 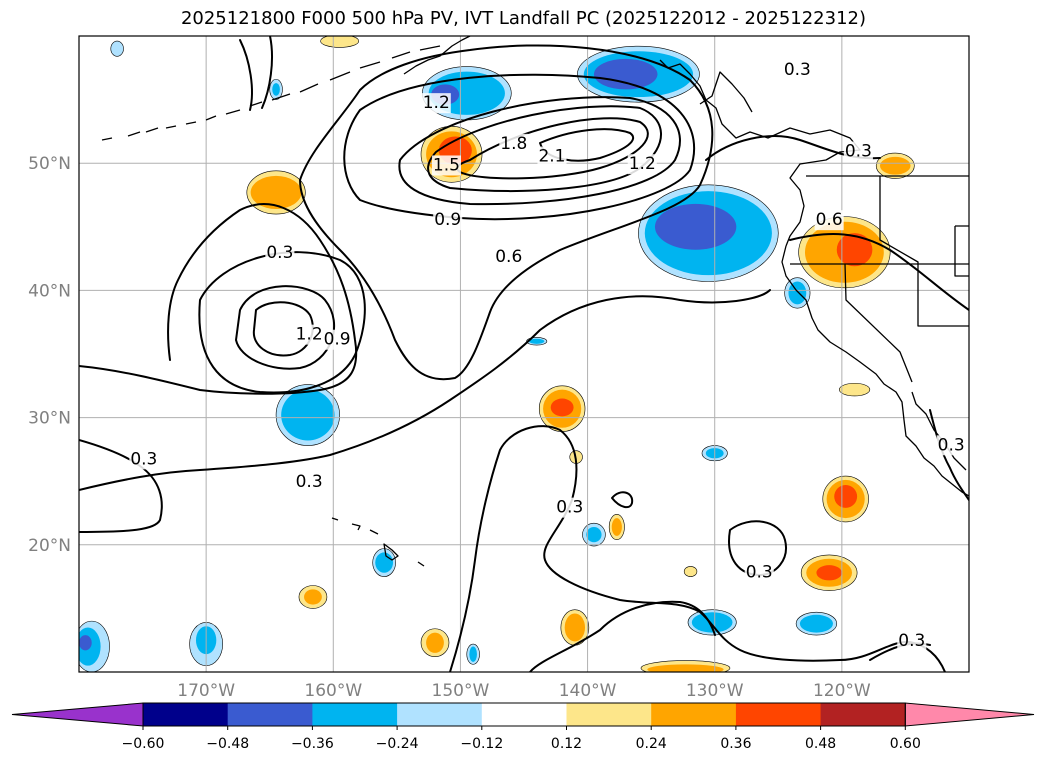 What do you see at coordinates (49, 419) in the screenshot?
I see `lat-label-2: 30°N` at bounding box center [49, 419].